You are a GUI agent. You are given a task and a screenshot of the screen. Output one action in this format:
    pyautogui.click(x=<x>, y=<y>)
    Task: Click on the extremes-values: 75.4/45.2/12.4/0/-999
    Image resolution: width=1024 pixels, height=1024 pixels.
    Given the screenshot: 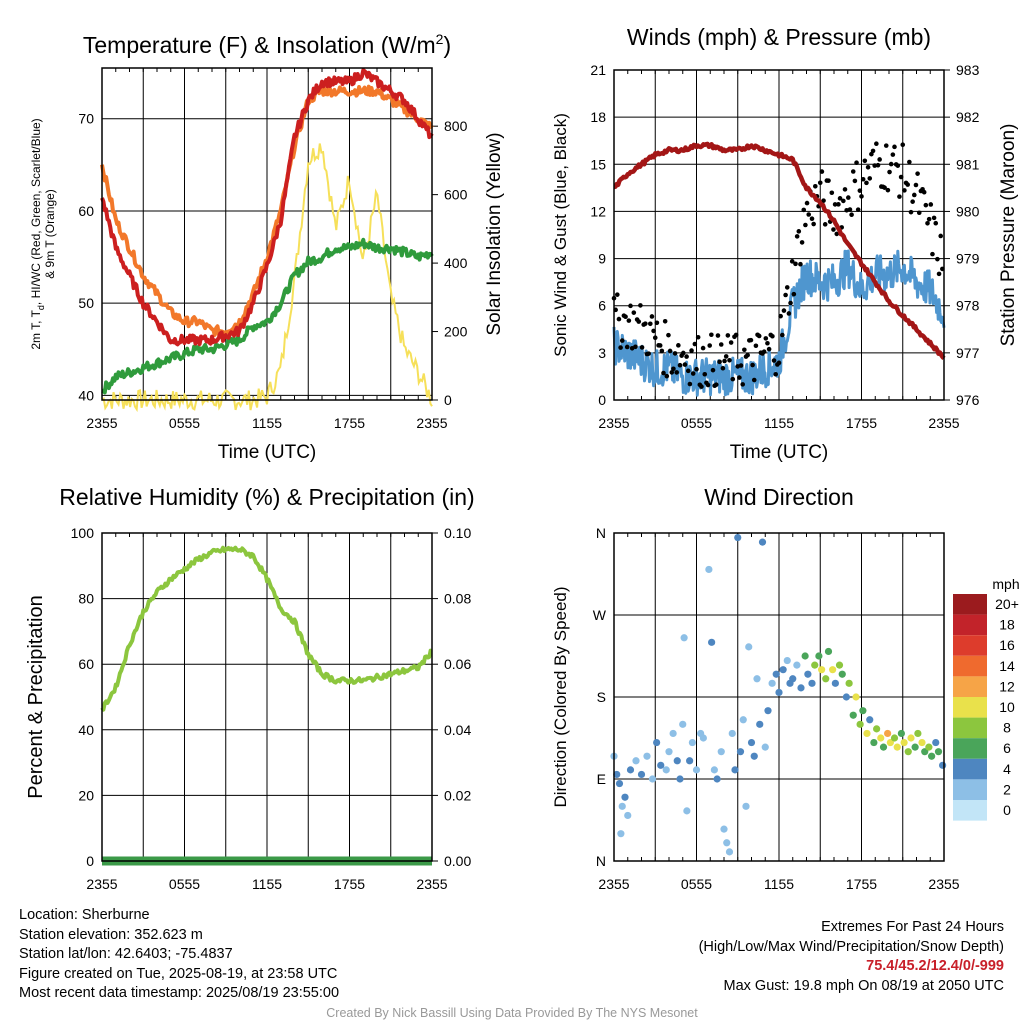 What is the action you would take?
    pyautogui.click(x=935, y=966)
    